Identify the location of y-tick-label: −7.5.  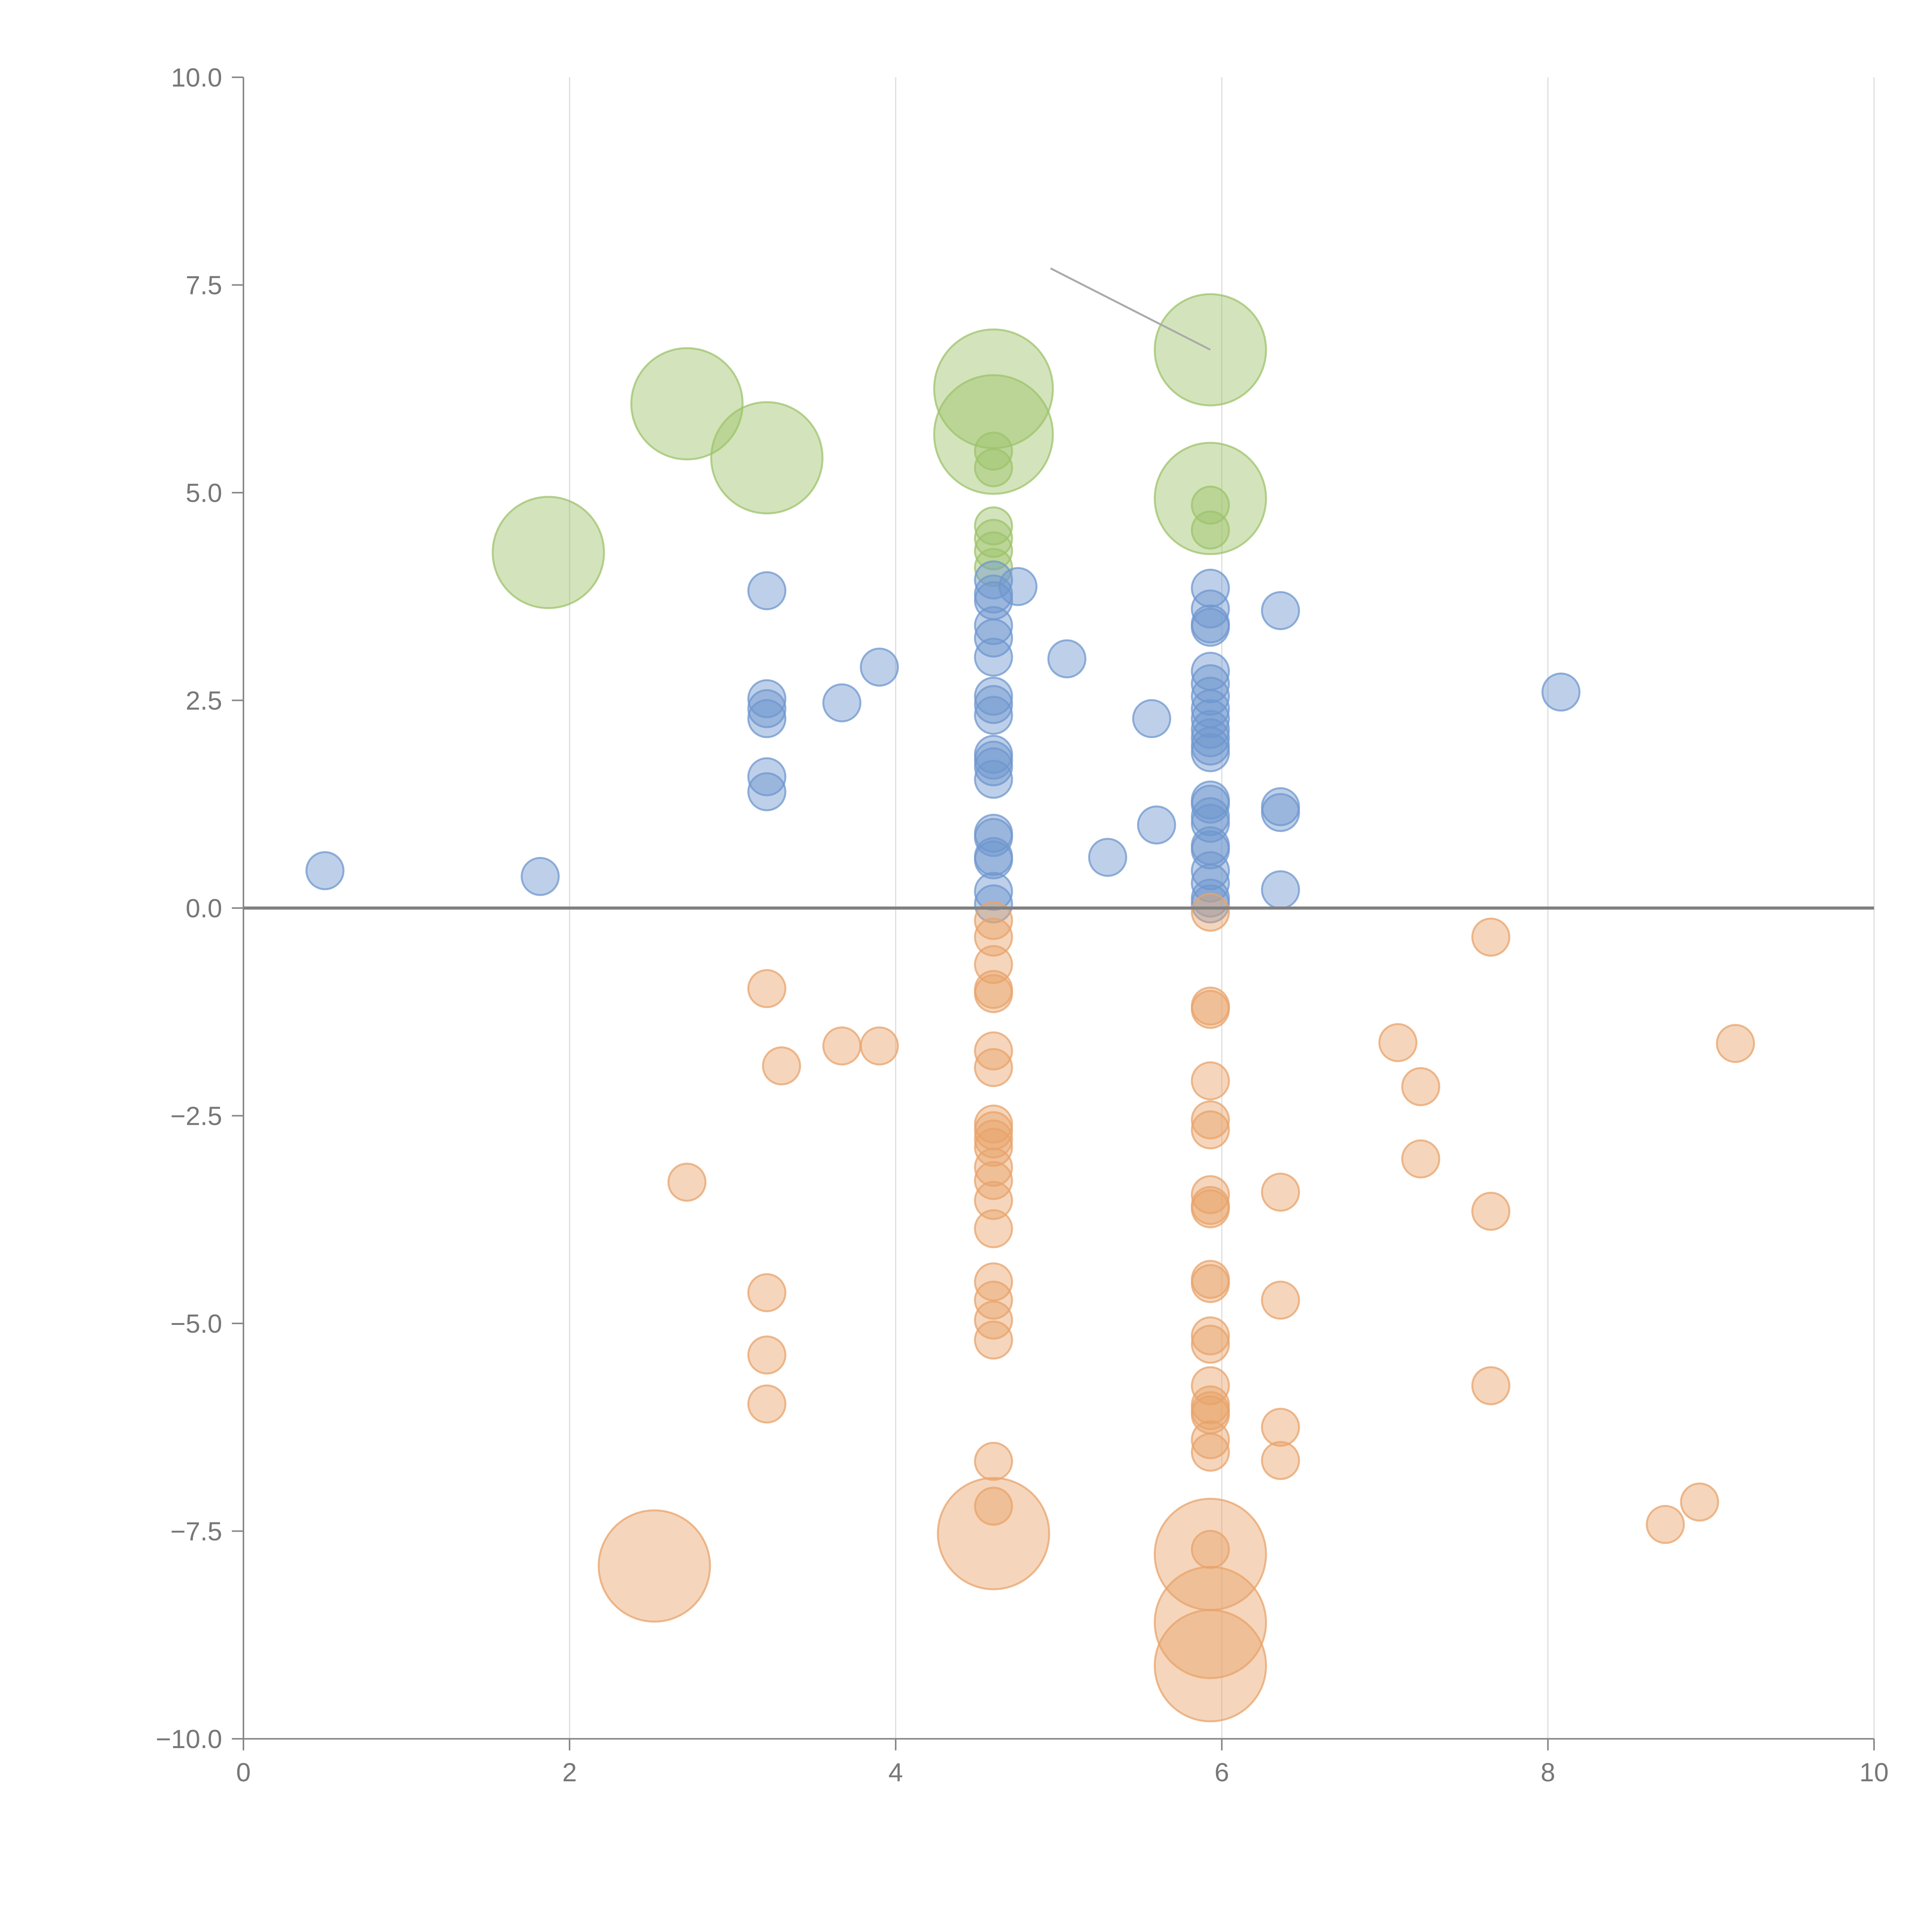
(196, 1532).